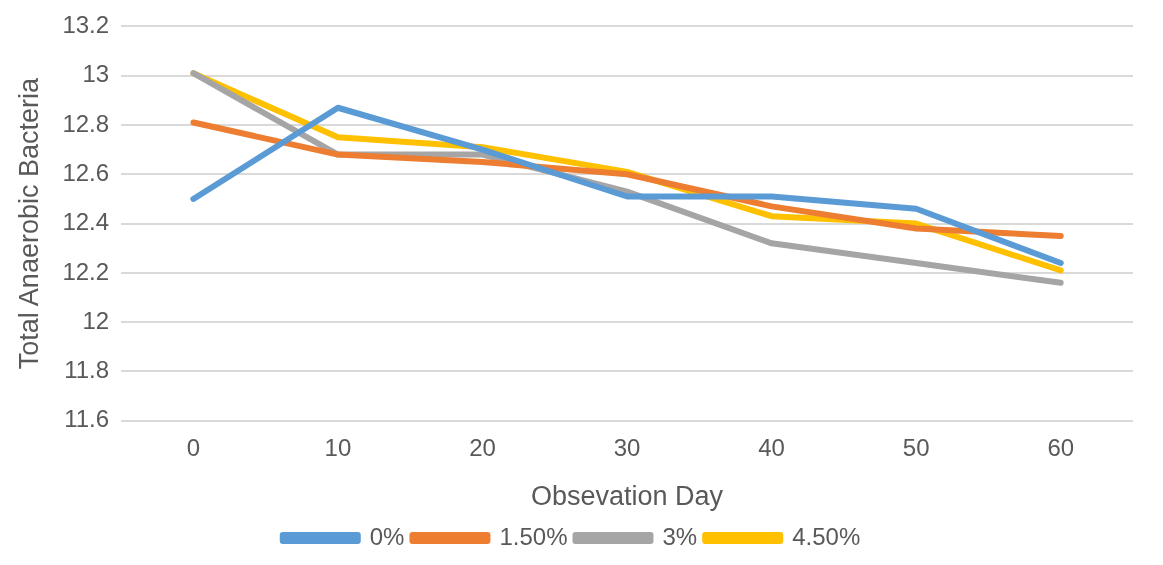 The width and height of the screenshot is (1163, 565). I want to click on y-tick-label: 12.2, so click(86, 271).